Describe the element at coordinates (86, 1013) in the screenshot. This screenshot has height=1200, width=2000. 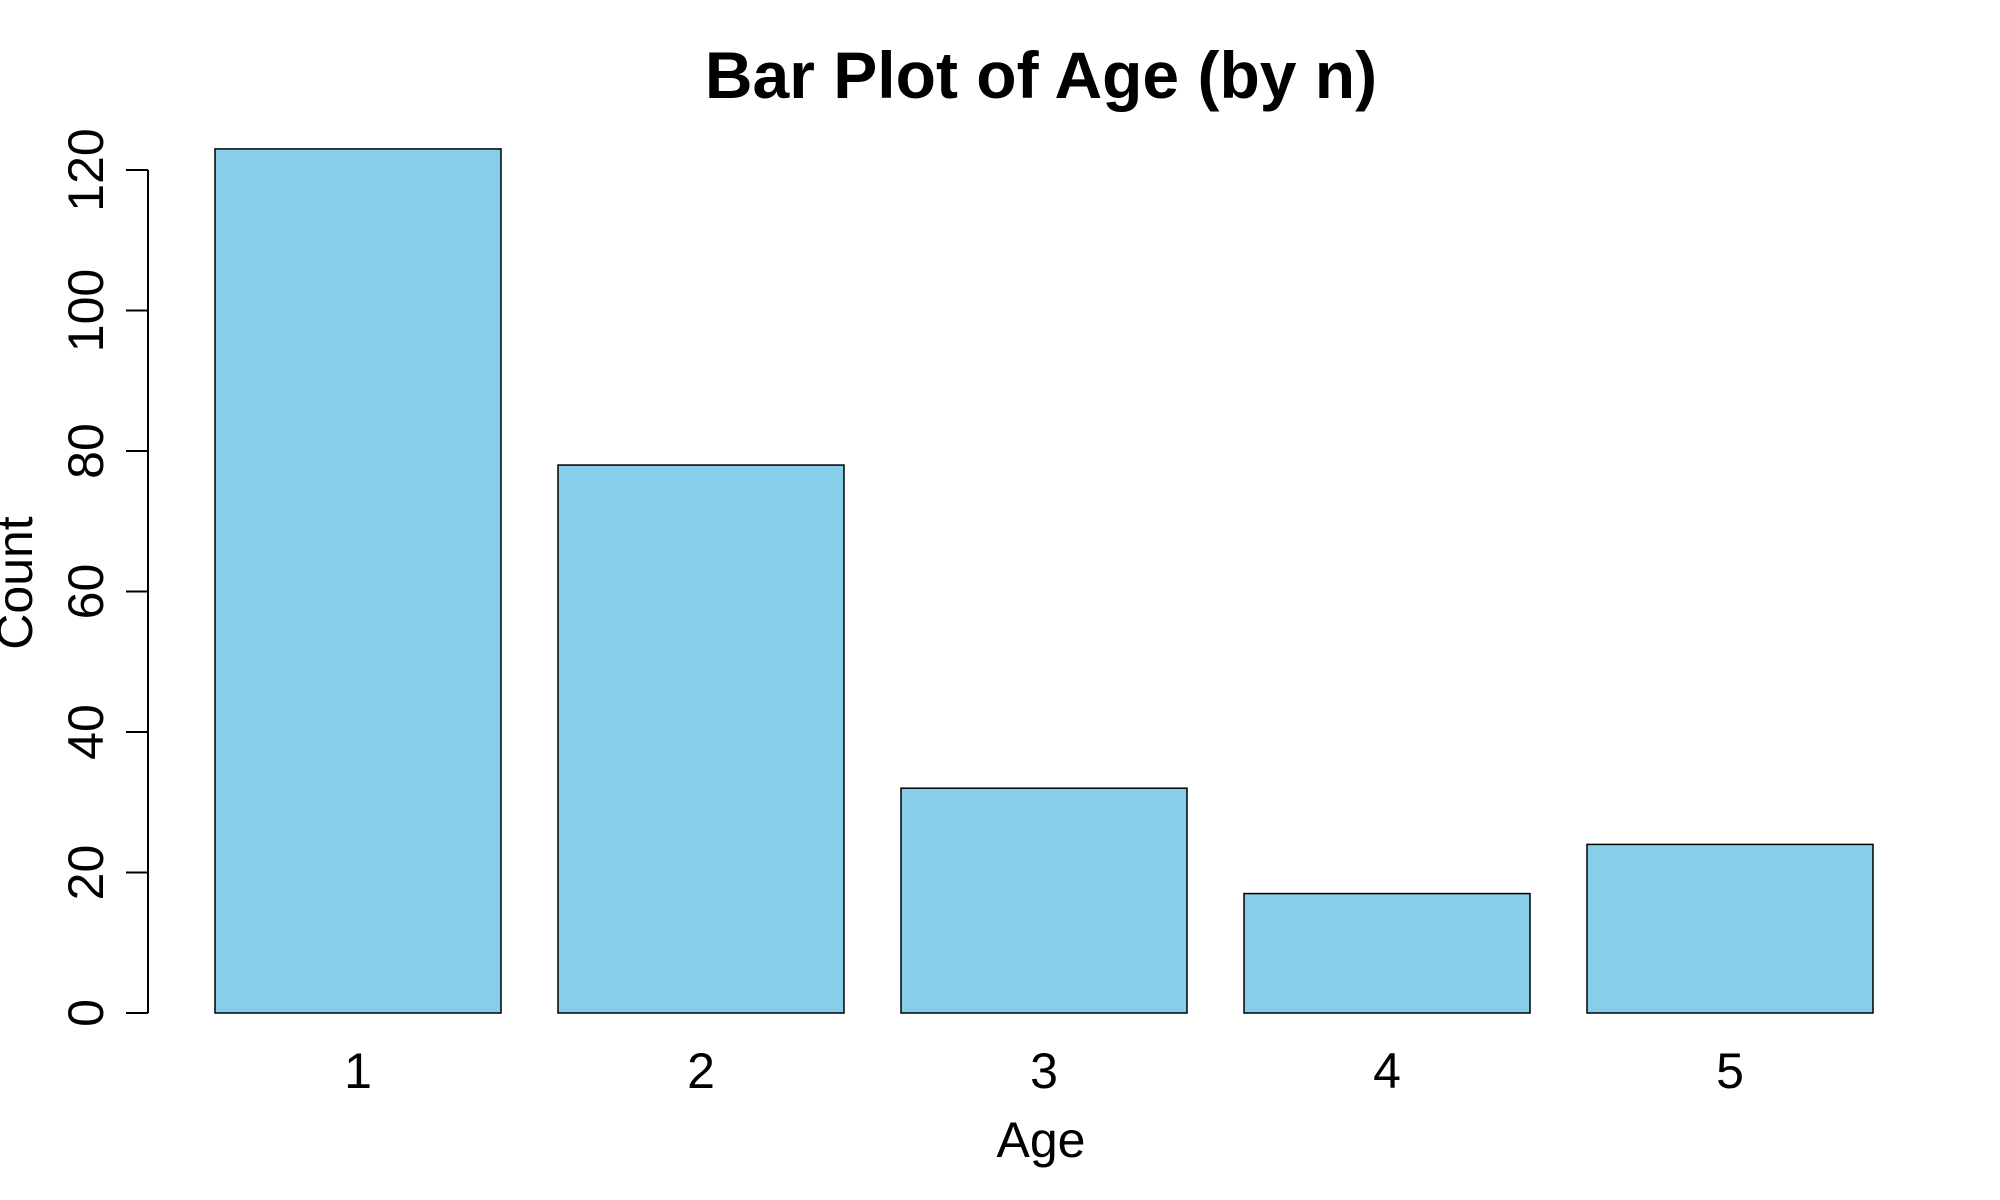
I see `y-tick-label: 0` at that location.